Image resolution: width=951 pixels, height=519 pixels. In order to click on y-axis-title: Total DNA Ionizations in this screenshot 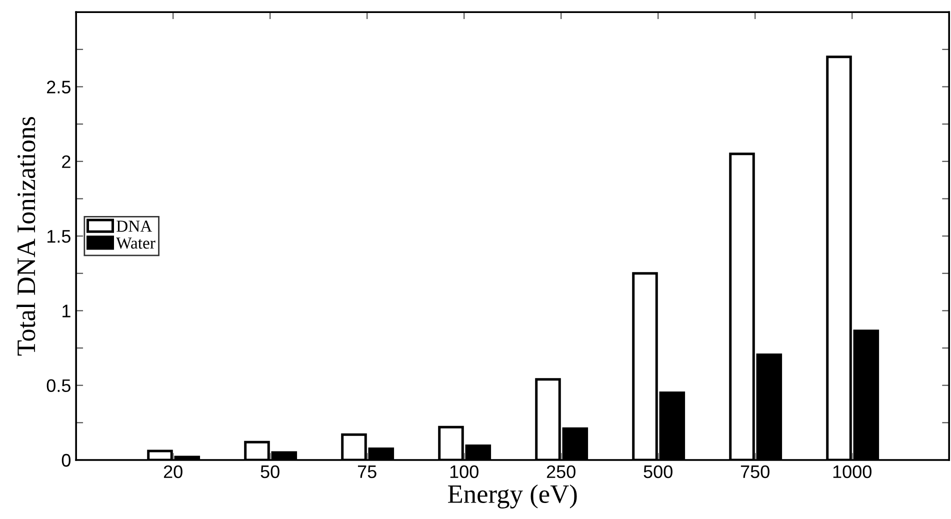, I will do `click(26, 236)`.